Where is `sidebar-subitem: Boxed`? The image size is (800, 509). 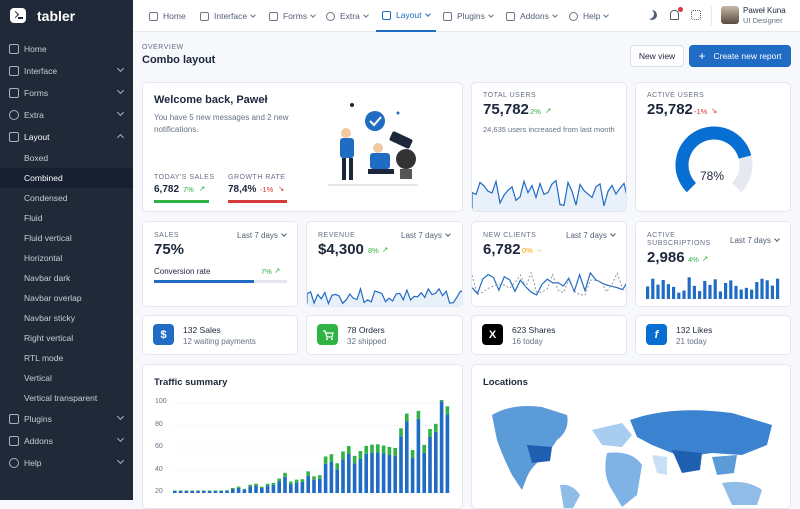
sidebar-subitem: Boxed is located at coordinates (36, 158).